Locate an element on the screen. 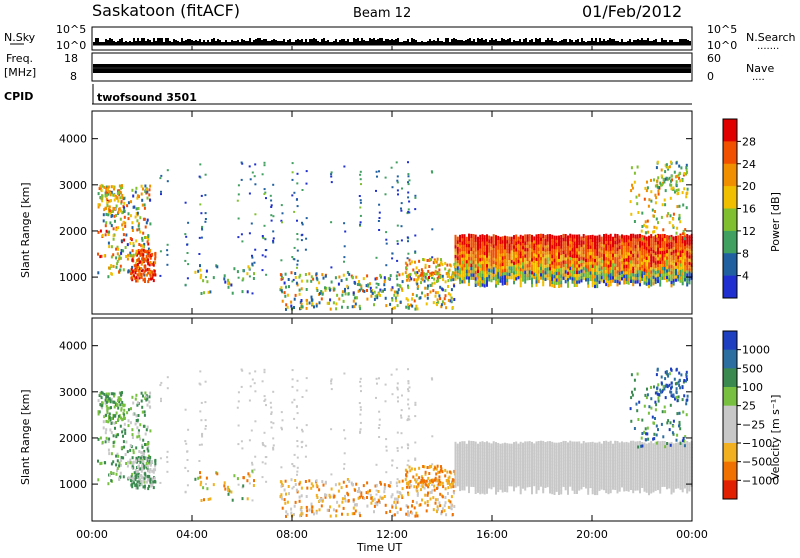 The height and width of the screenshot is (558, 800). cpid-strip: CPID twofsound 3501 is located at coordinates (348, 94).